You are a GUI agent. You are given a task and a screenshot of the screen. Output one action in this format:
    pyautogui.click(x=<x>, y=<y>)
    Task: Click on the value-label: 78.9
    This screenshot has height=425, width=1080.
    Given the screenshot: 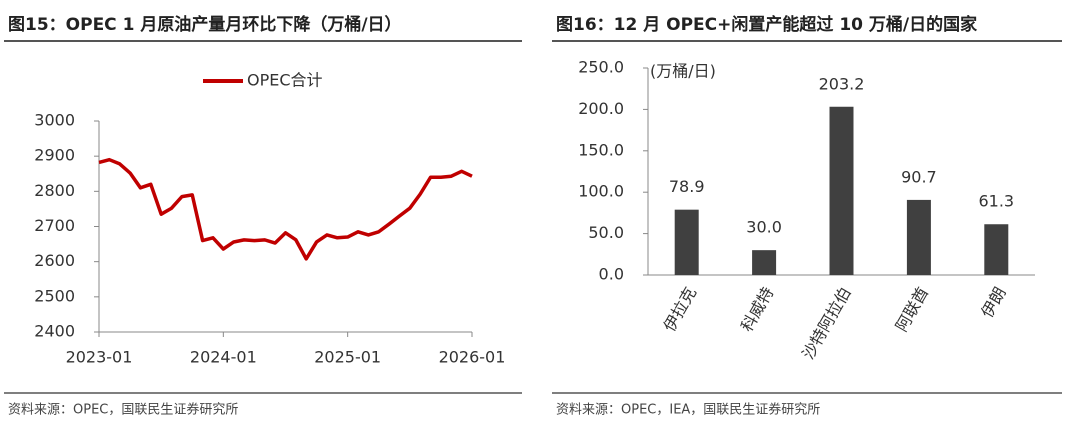 What is the action you would take?
    pyautogui.click(x=687, y=186)
    